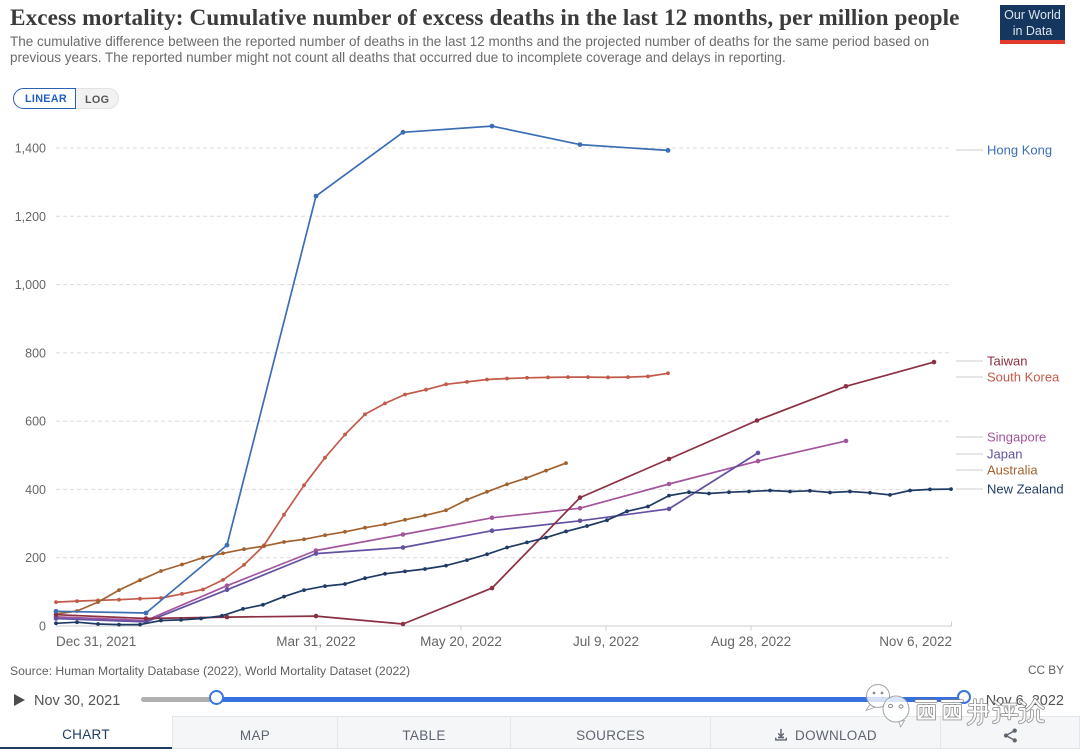 Image resolution: width=1080 pixels, height=754 pixels. What do you see at coordinates (606, 641) in the screenshot?
I see `svg-text: Jul 9, 2022` at bounding box center [606, 641].